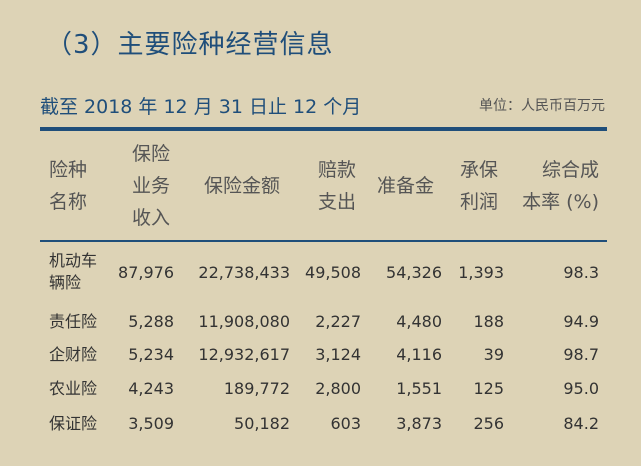  Describe the element at coordinates (481, 272) in the screenshot. I see `cell-profit: 1,393` at that location.